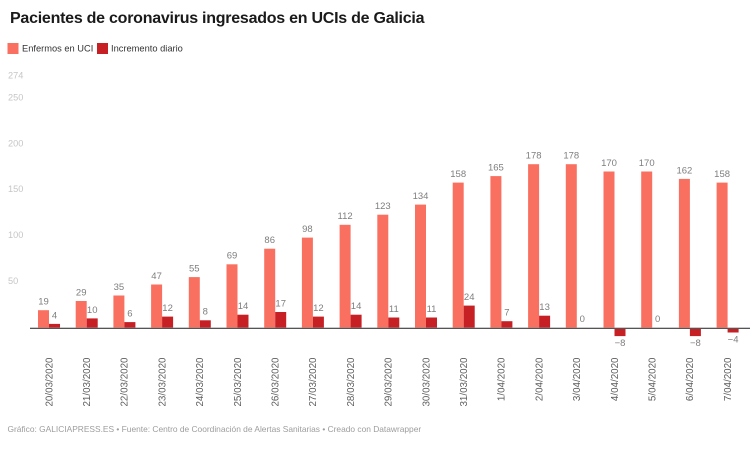 The image size is (756, 452). I want to click on svg-text: 165, so click(496, 168).